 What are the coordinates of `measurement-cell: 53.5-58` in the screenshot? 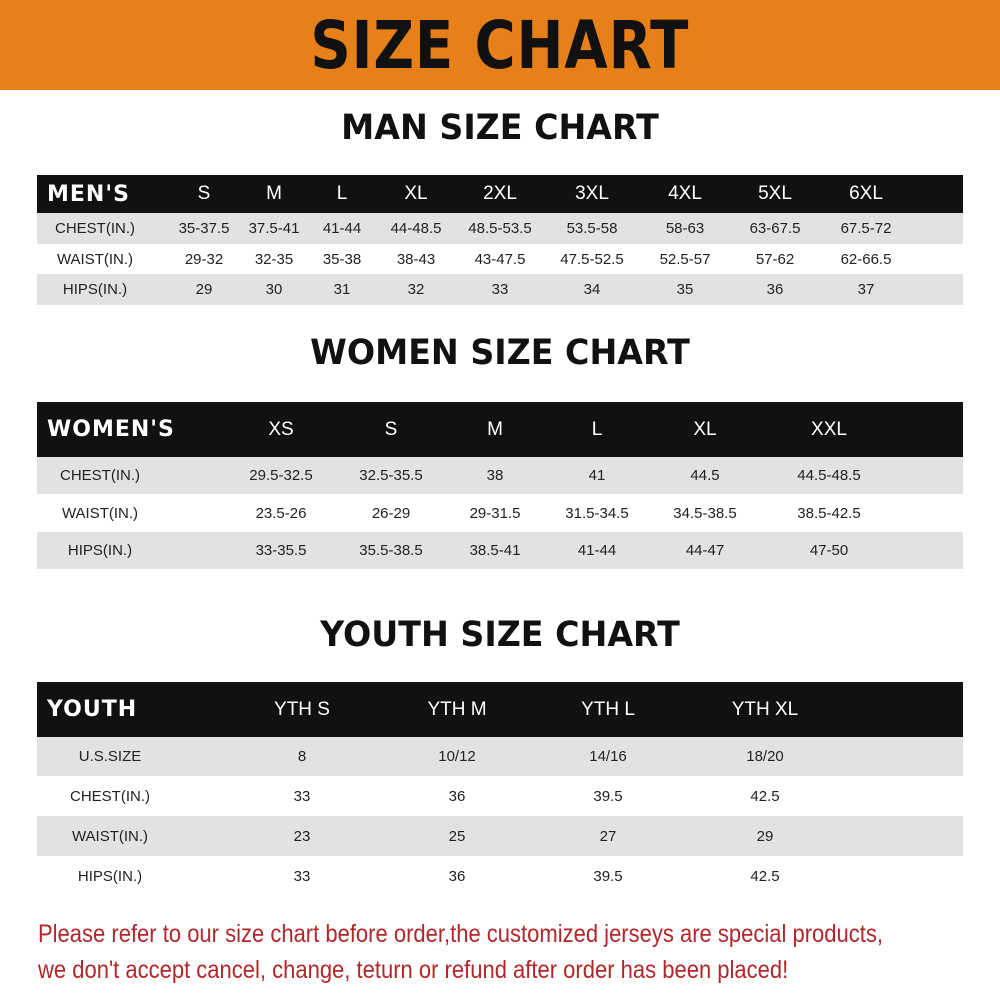 It's located at (592, 228).